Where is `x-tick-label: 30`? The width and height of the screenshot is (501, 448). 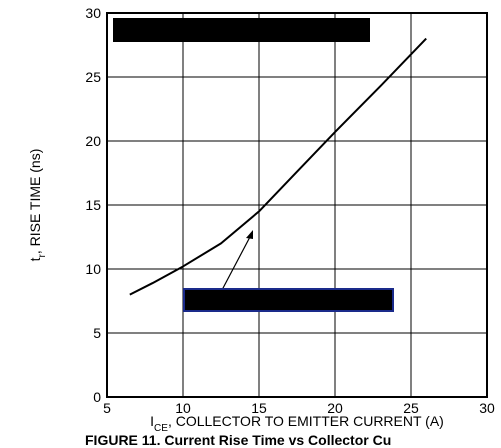
x-tick-label: 30 is located at coordinates (487, 408).